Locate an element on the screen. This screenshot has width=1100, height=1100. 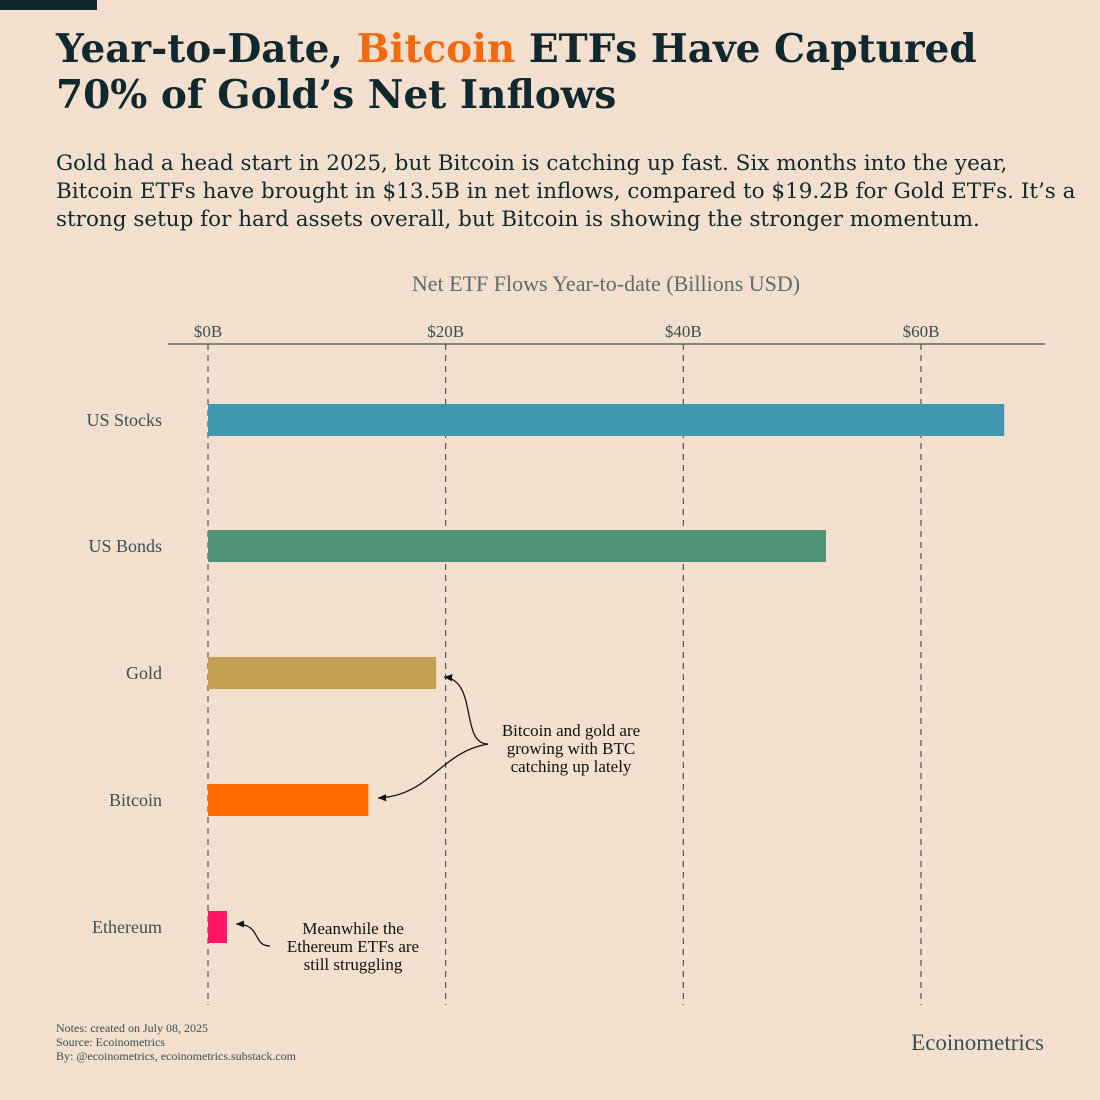
annotation-text: Bitcoin and gold are is located at coordinates (571, 730).